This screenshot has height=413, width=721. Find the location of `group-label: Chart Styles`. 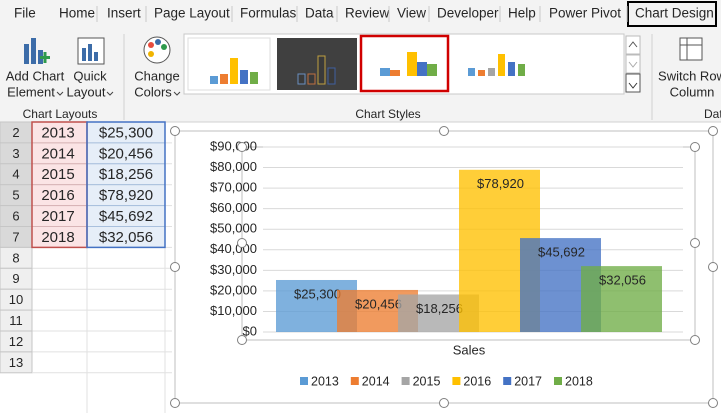

group-label: Chart Styles is located at coordinates (387, 114).